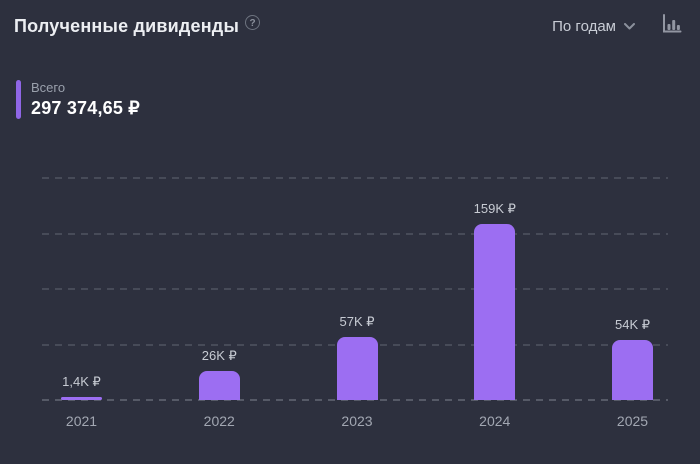 This screenshot has height=464, width=700. I want to click on period-dropdown: По годам, so click(593, 26).